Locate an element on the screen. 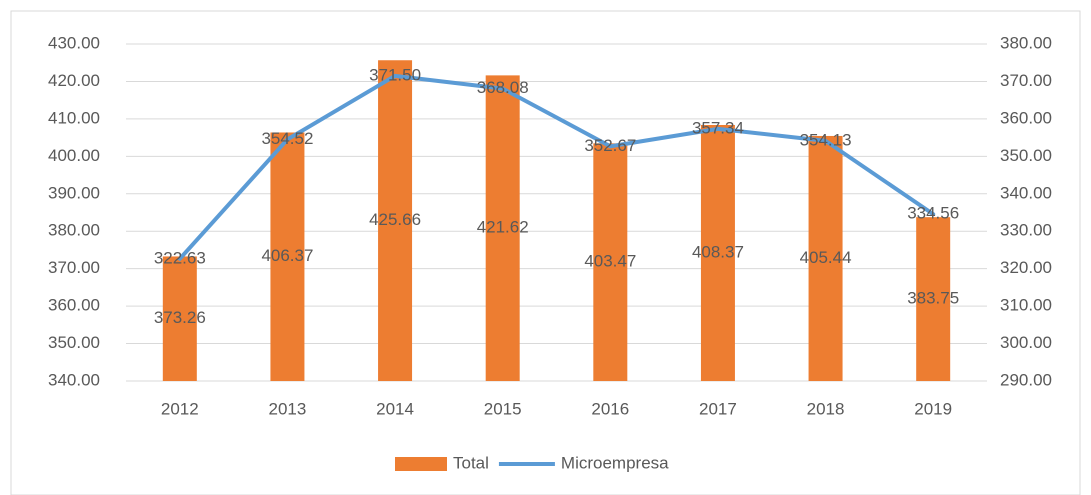  x-tick-label: 2013 is located at coordinates (288, 408).